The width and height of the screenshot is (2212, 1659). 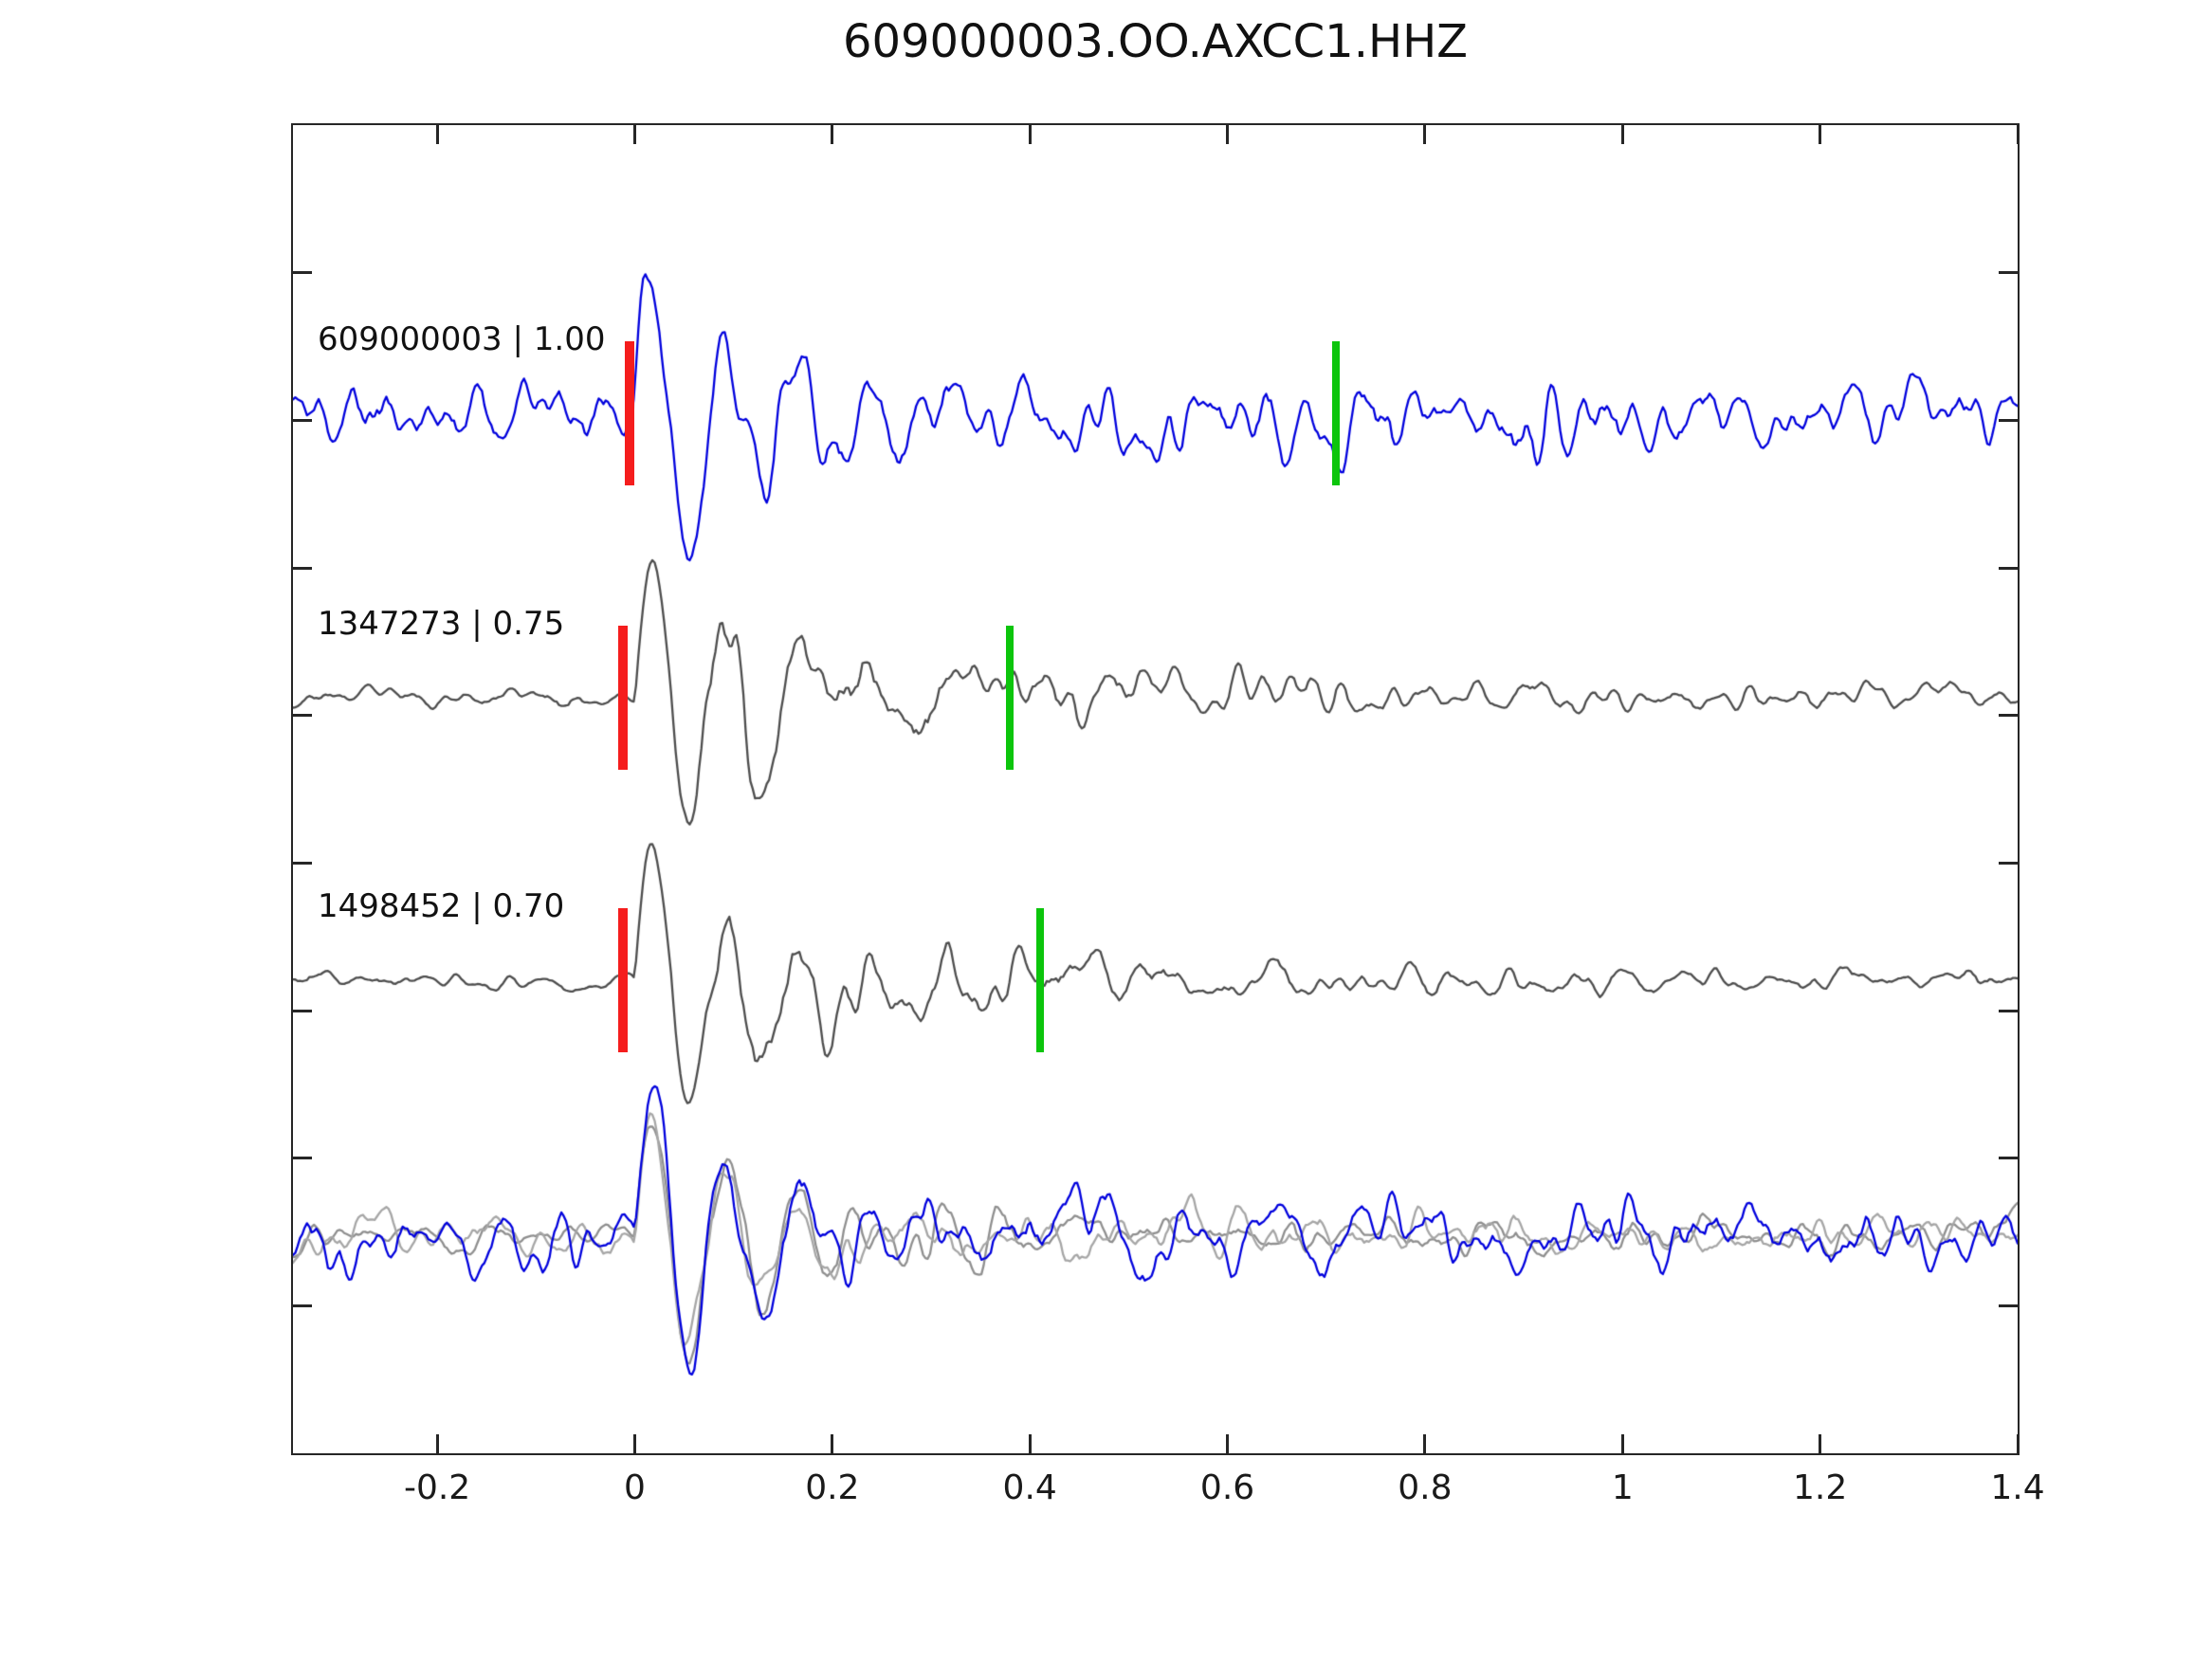 I want to click on trace-label: 609000003 | 1.00, so click(x=462, y=339).